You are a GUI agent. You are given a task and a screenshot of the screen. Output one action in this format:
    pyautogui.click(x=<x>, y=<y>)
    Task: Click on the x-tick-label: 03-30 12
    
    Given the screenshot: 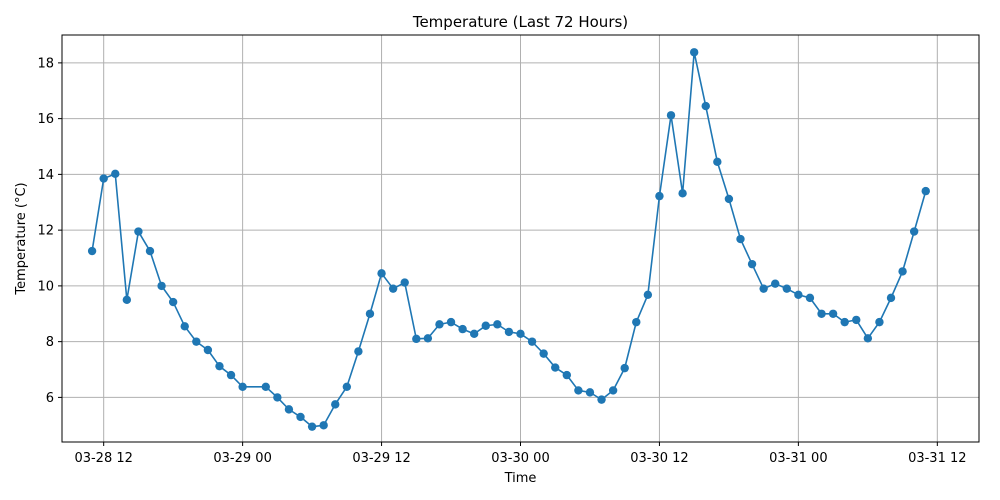 What is the action you would take?
    pyautogui.click(x=659, y=458)
    